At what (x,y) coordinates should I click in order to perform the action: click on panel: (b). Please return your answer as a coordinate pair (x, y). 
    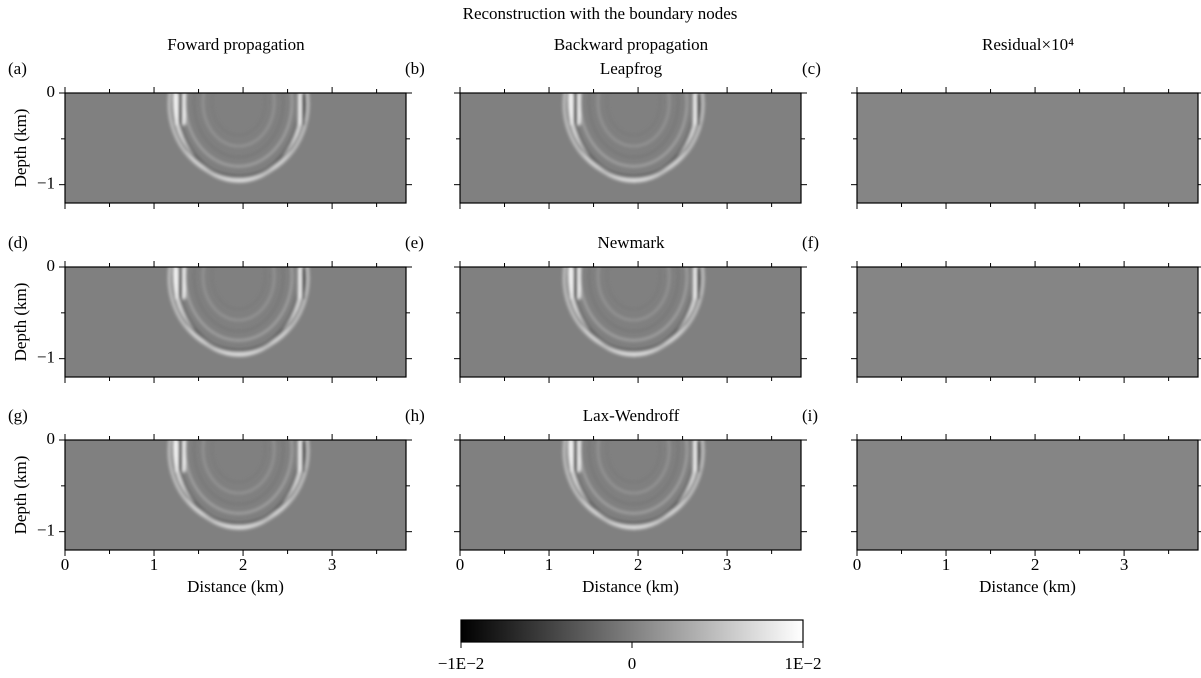
    Looking at the image, I should click on (606, 134).